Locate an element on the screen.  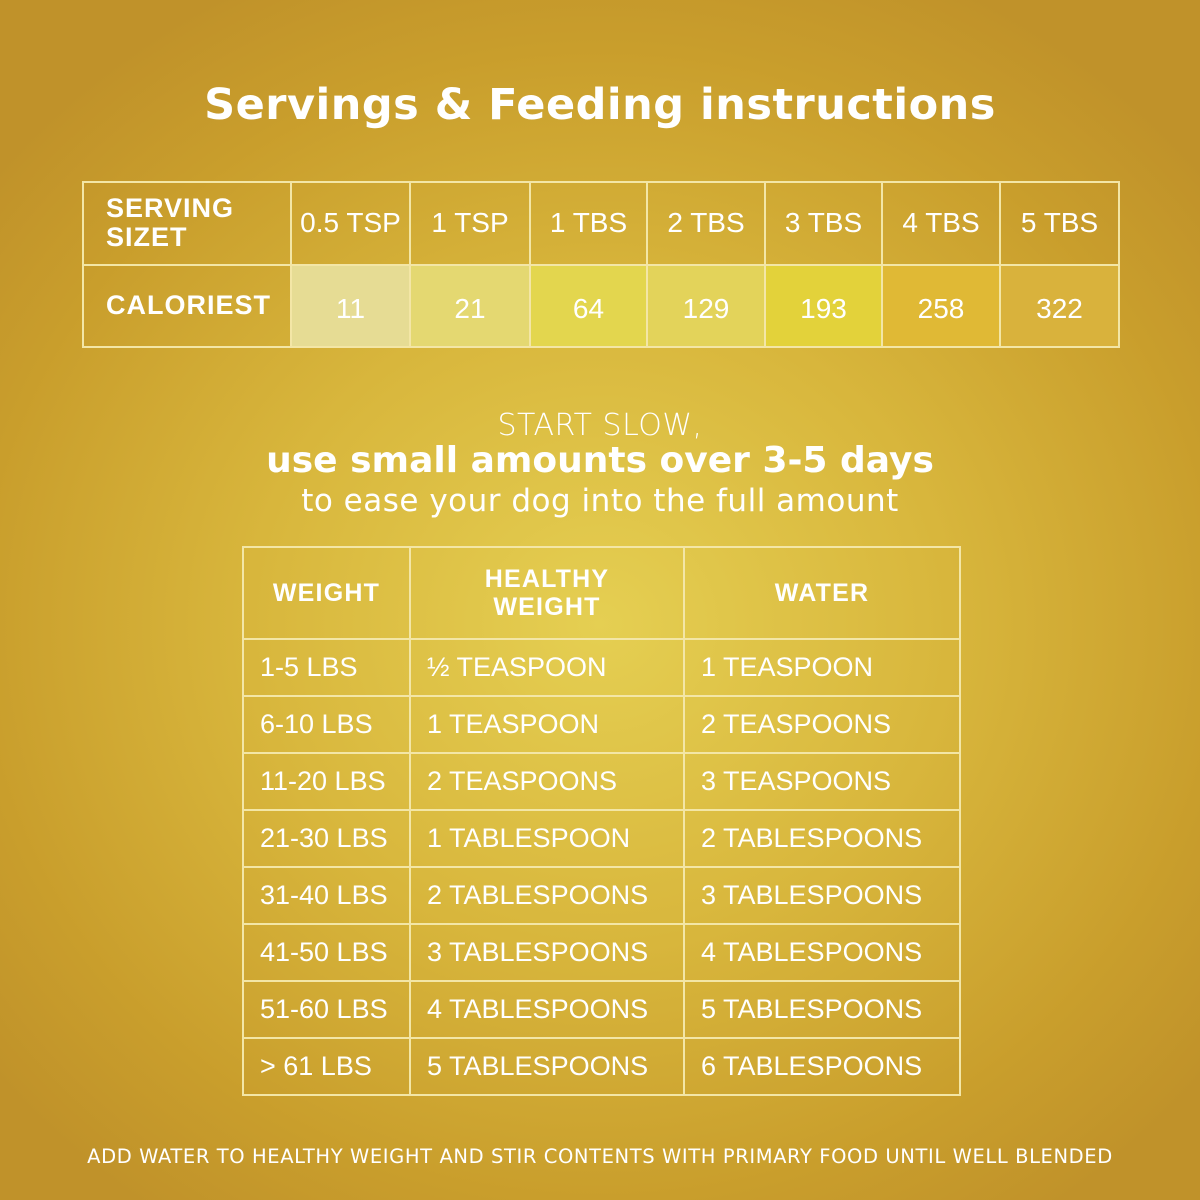
ease-subheading: to ease your dog into the full amount is located at coordinates (600, 501).